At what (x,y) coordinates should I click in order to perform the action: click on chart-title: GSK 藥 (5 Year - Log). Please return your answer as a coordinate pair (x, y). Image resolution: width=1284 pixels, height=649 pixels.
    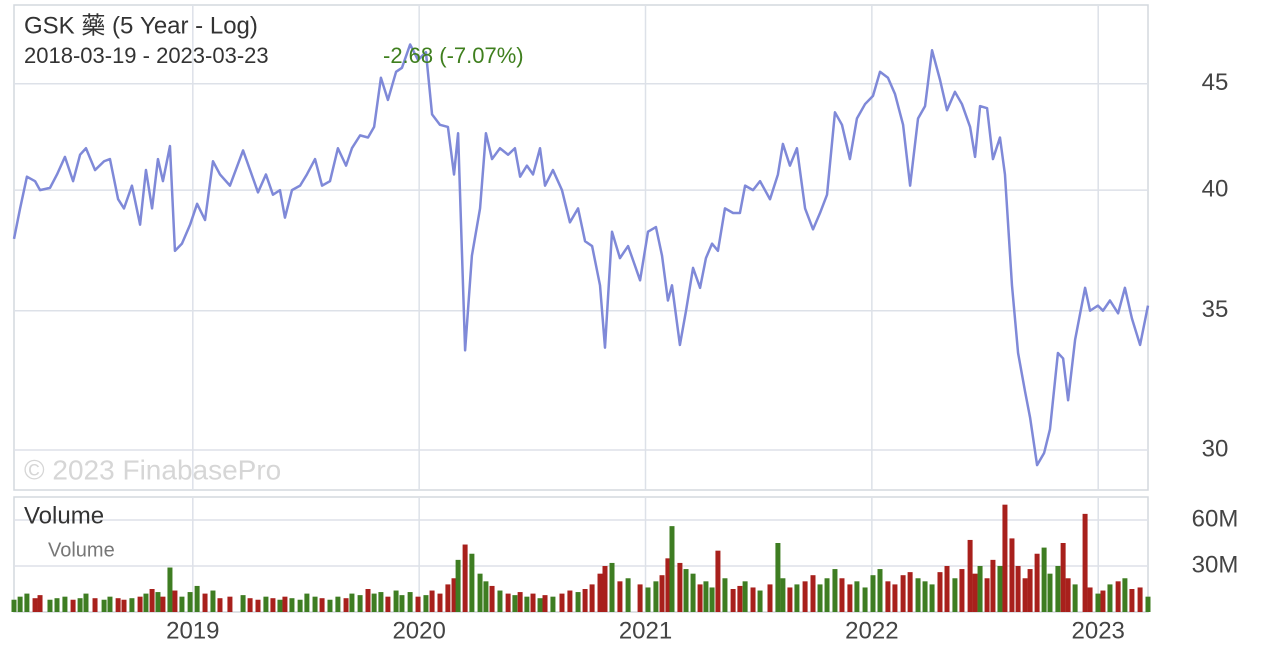
    Looking at the image, I should click on (141, 25).